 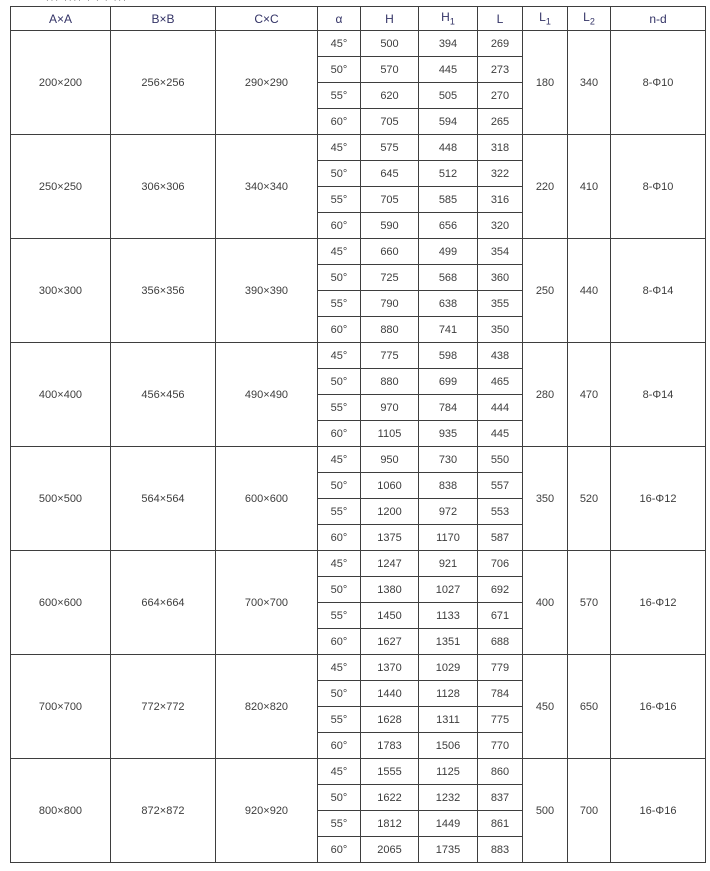 I want to click on cell-h1: 1027, so click(x=448, y=589).